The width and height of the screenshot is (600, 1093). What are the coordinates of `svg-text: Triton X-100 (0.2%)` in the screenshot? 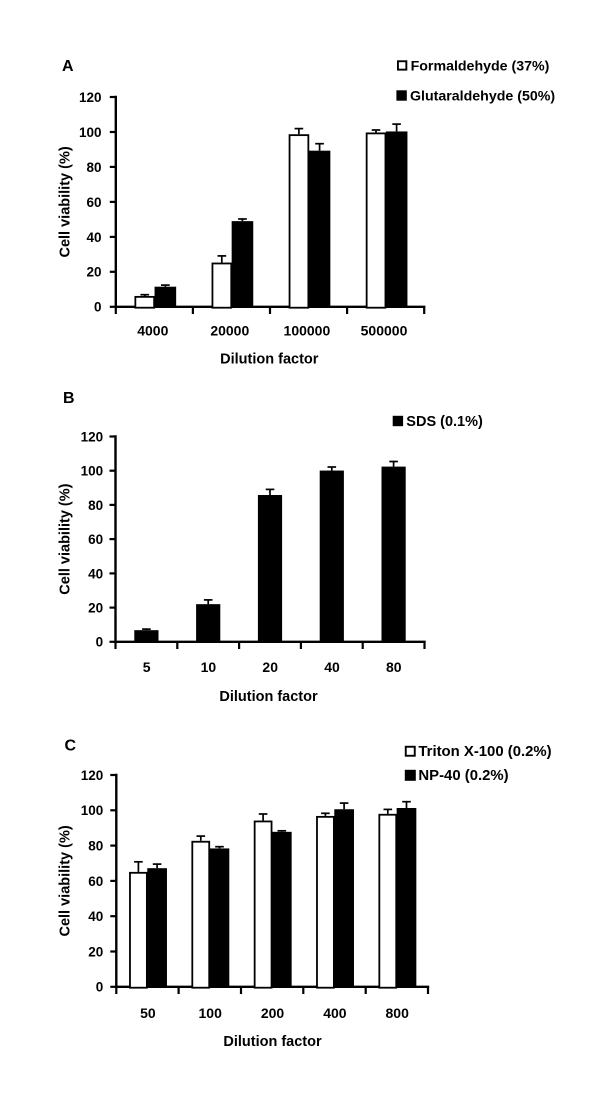 It's located at (484, 752).